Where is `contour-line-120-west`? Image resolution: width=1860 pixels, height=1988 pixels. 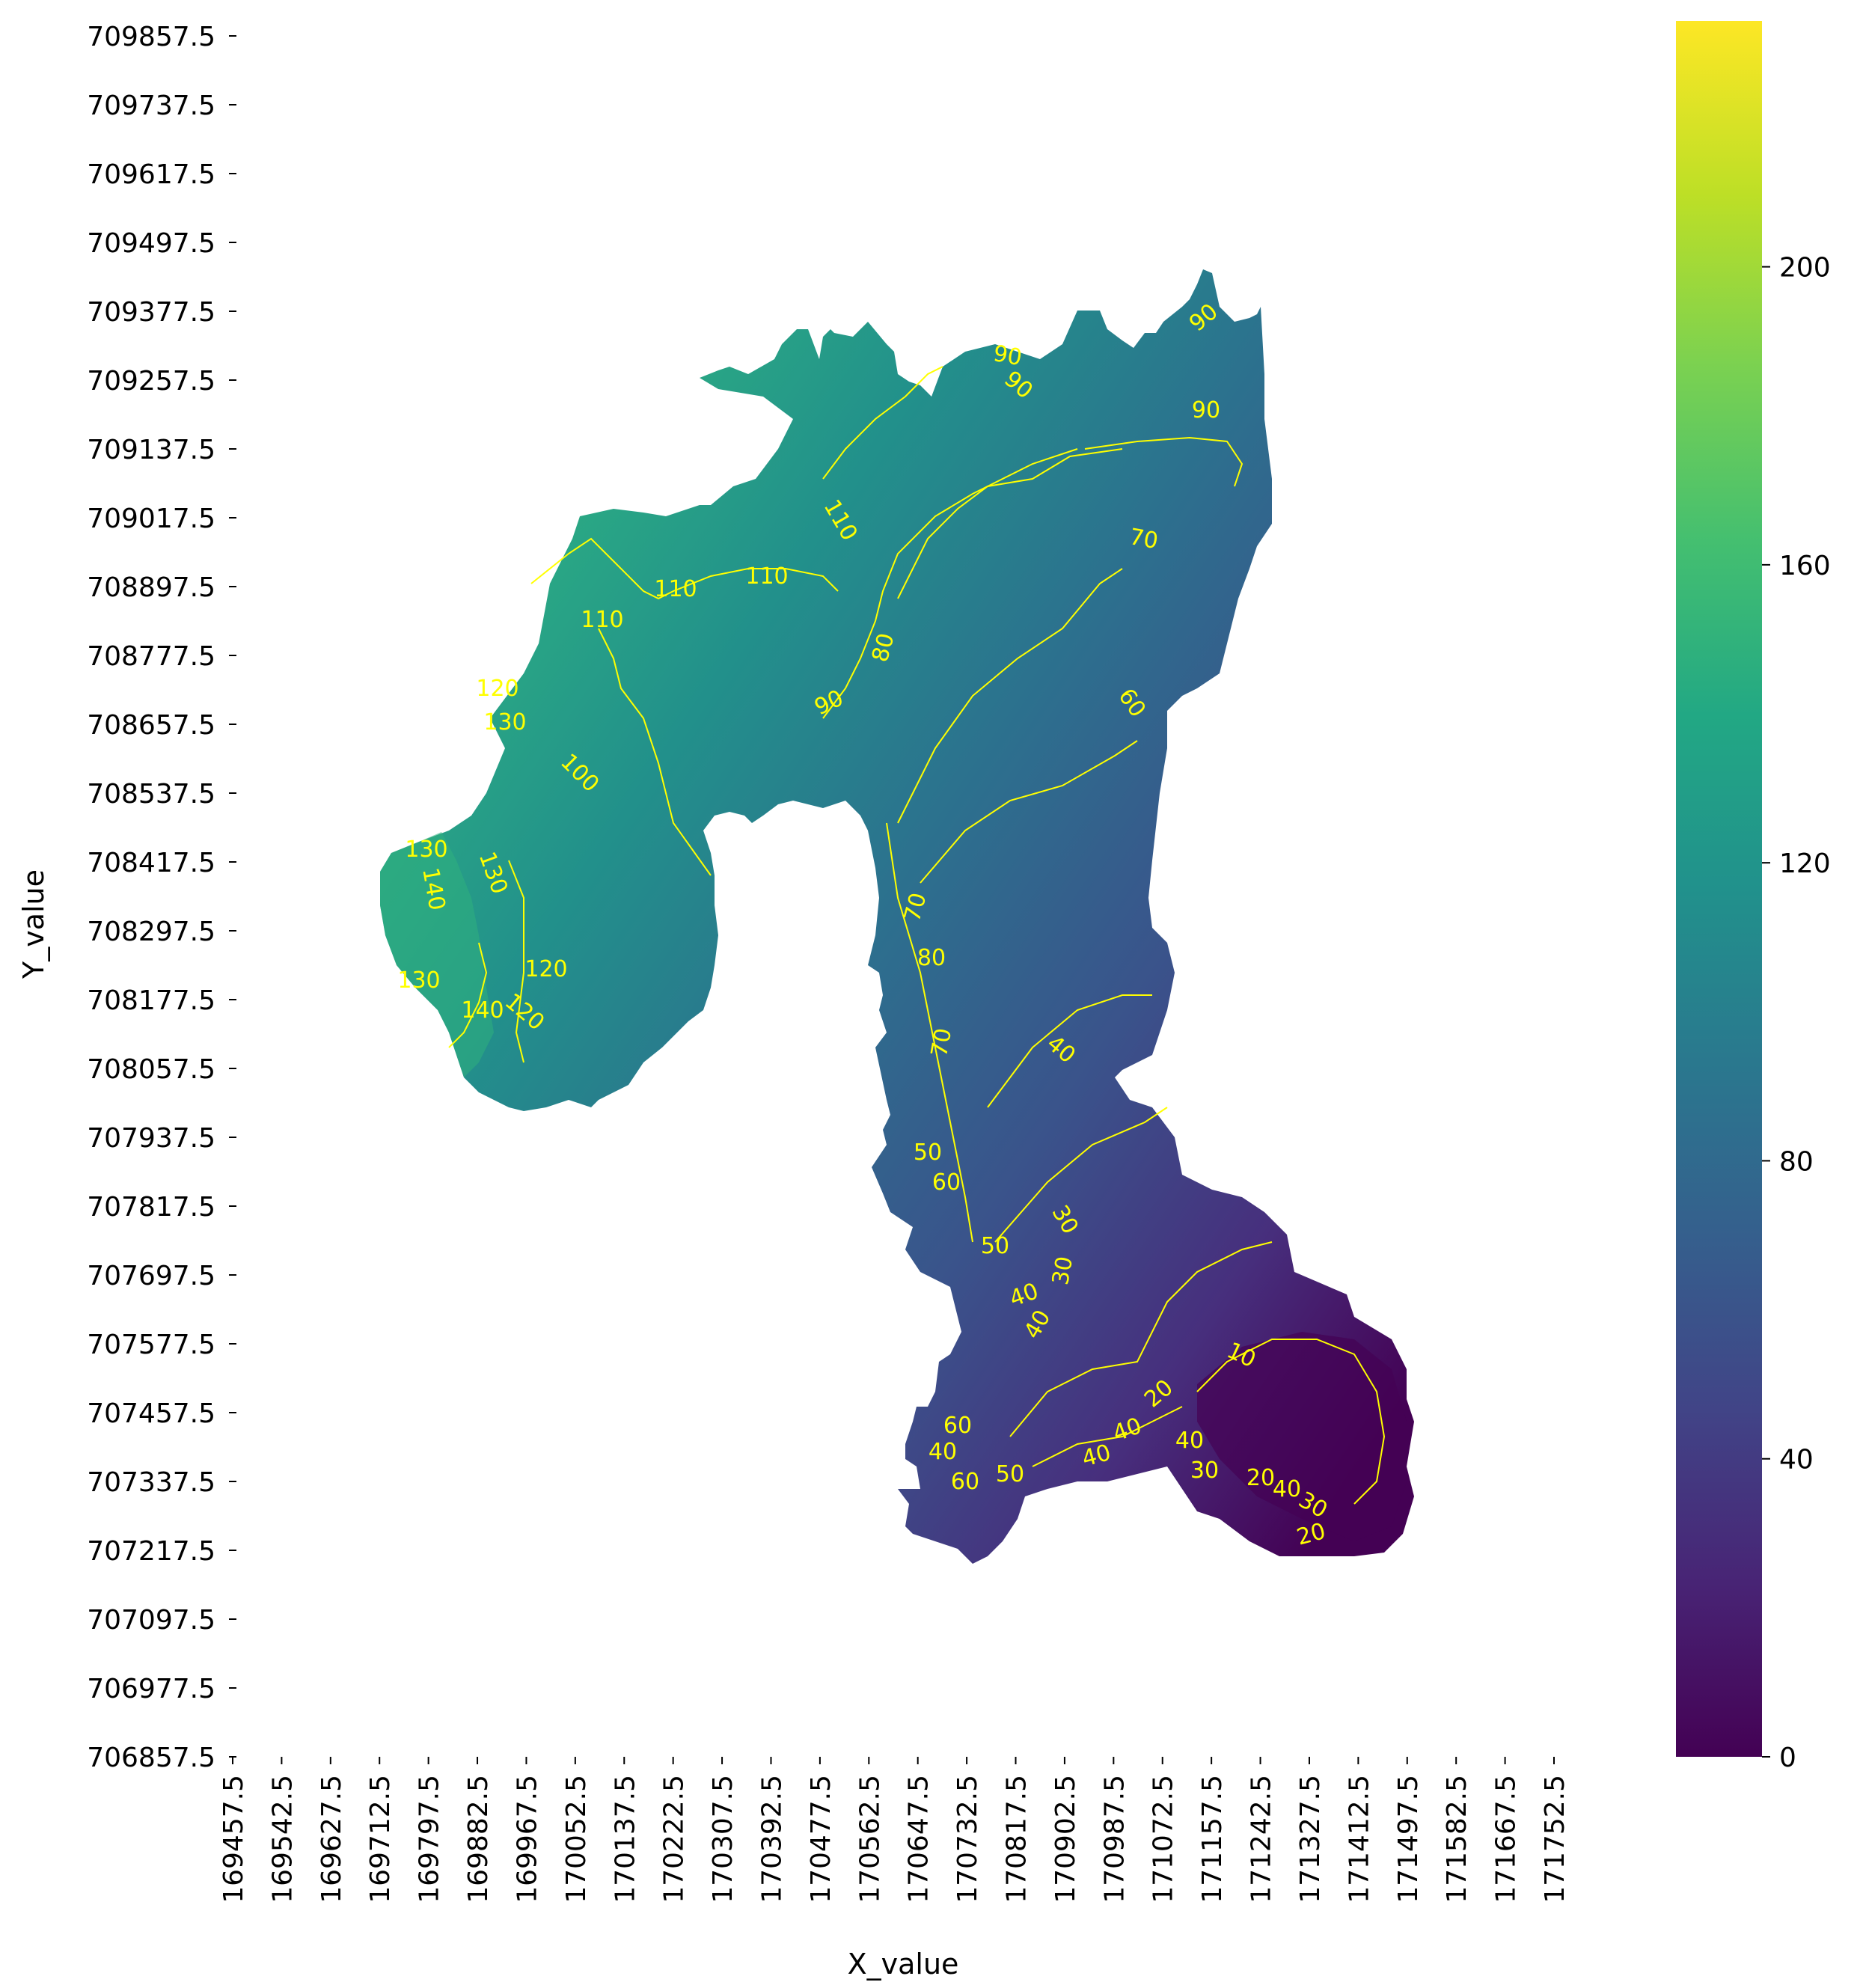 contour-line-120-west is located at coordinates (516, 961).